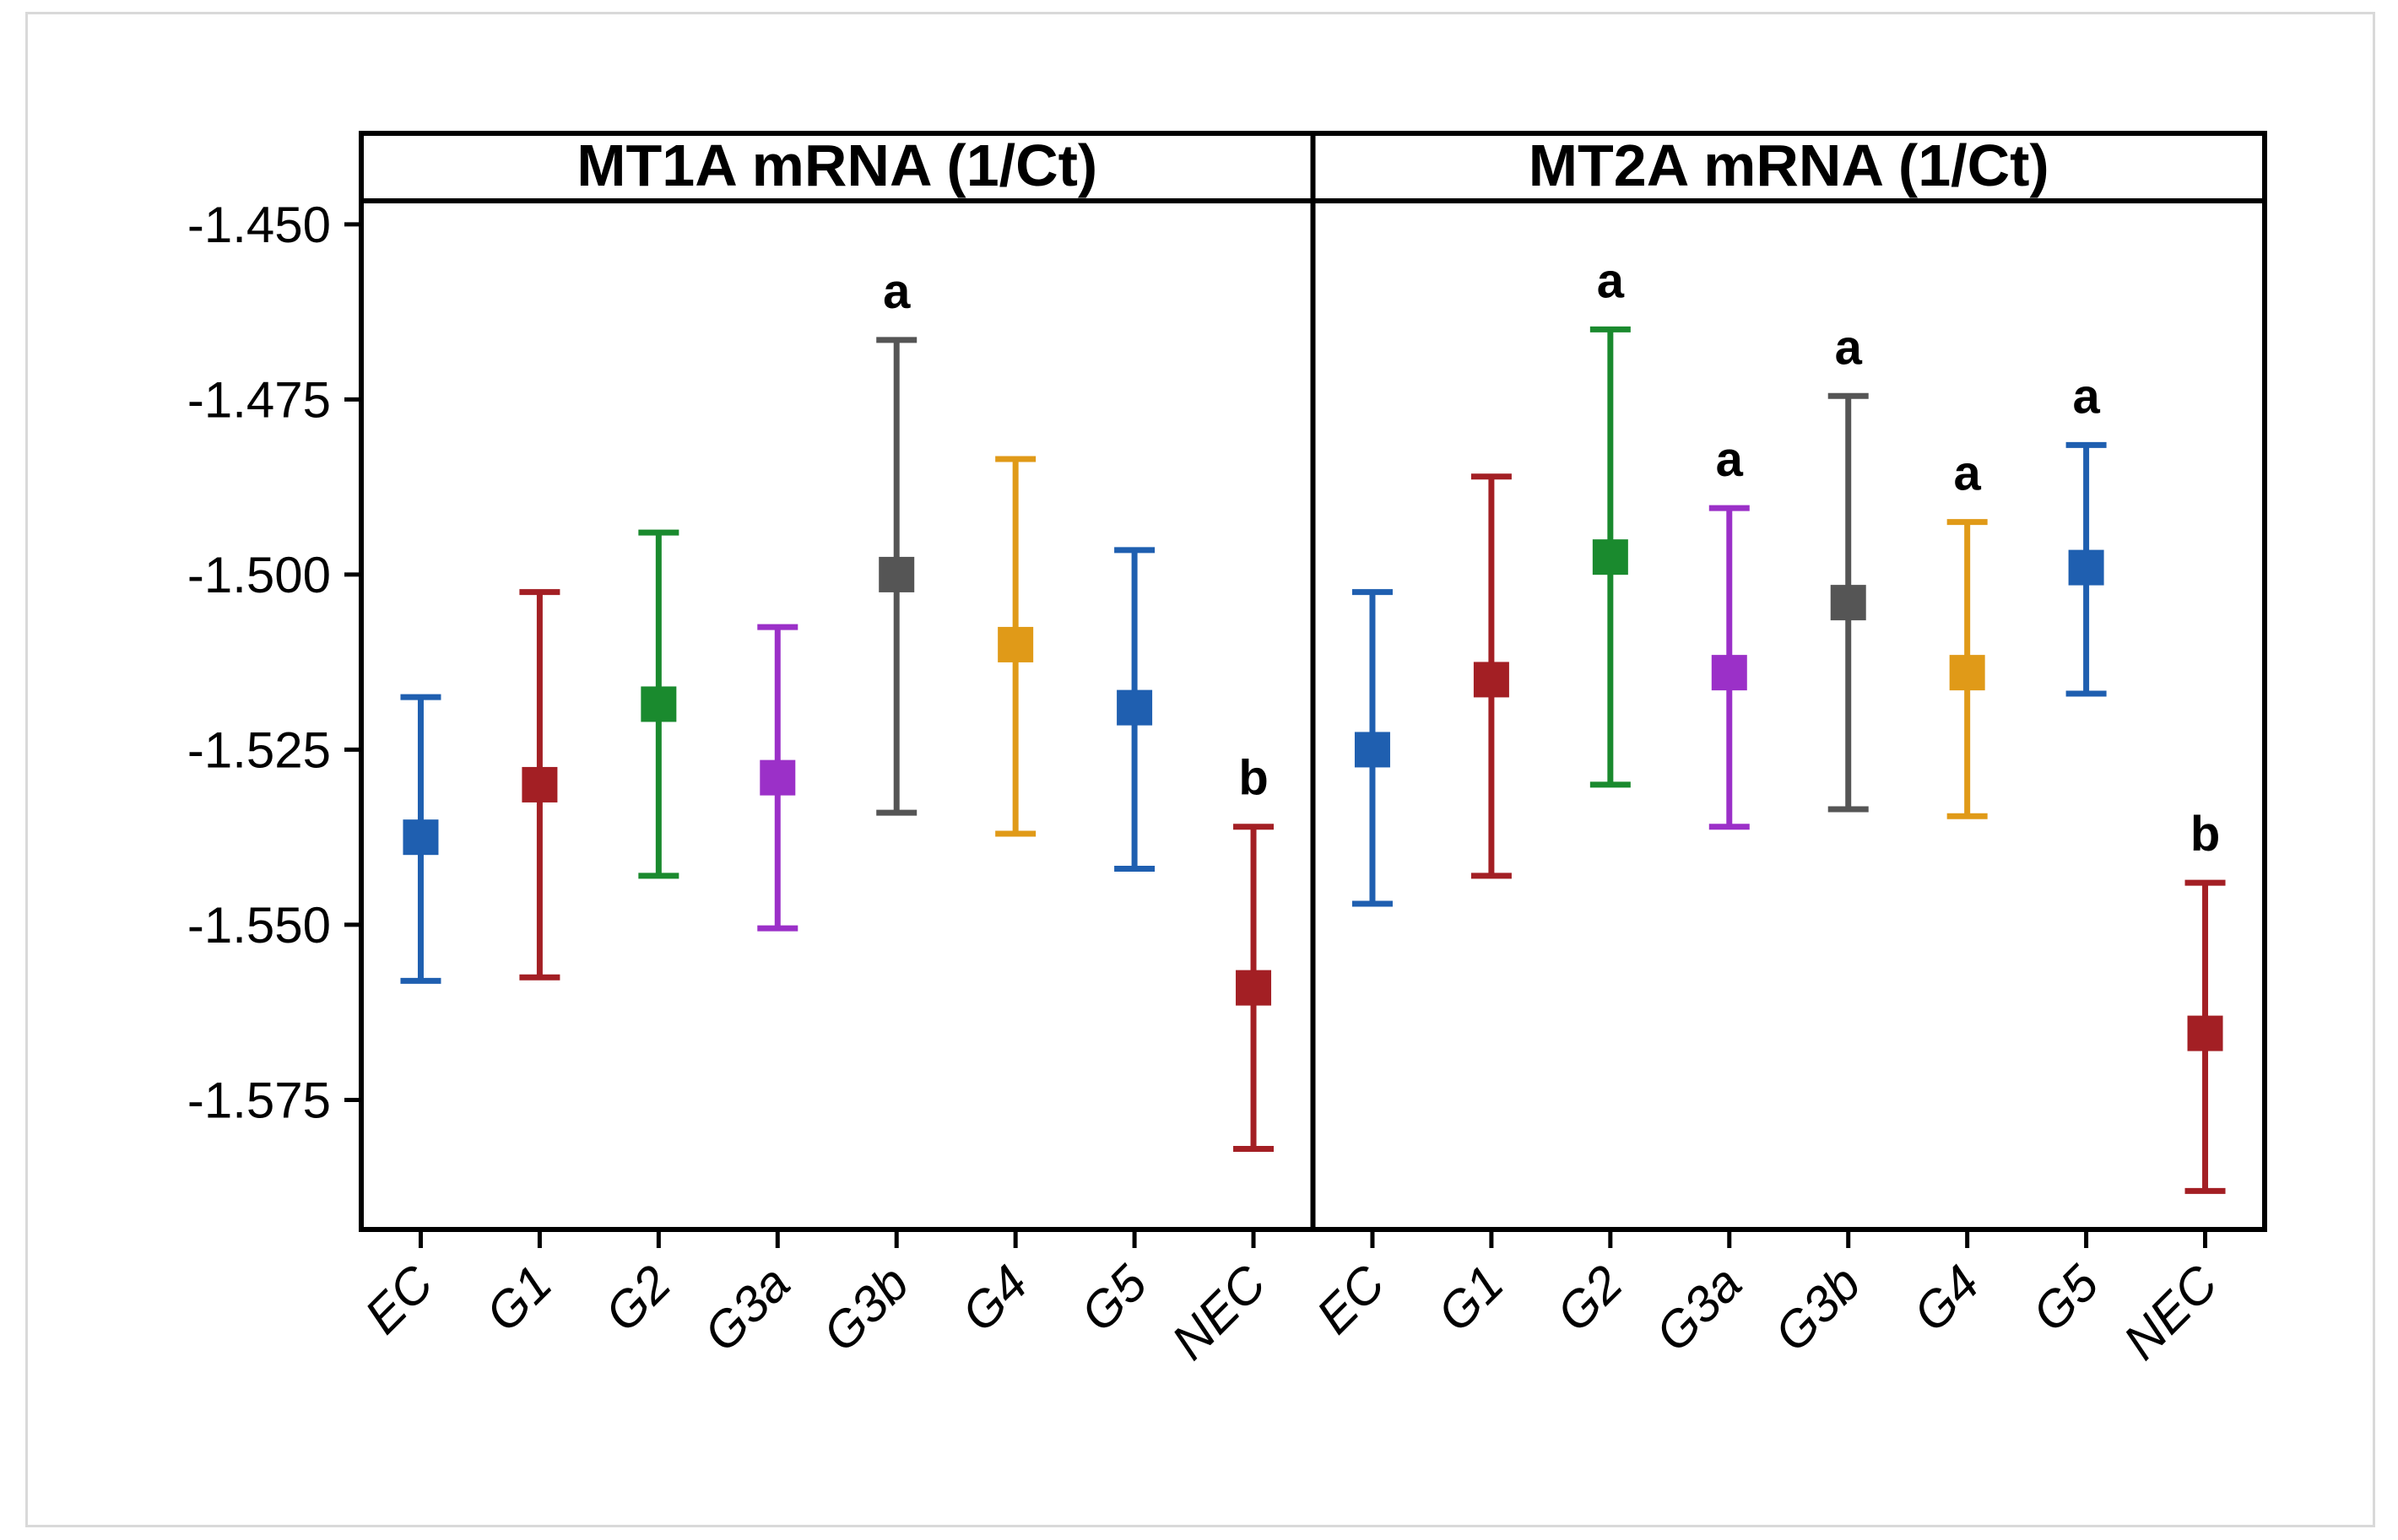  What do you see at coordinates (259, 575) in the screenshot?
I see `y-tick-label: -1.500` at bounding box center [259, 575].